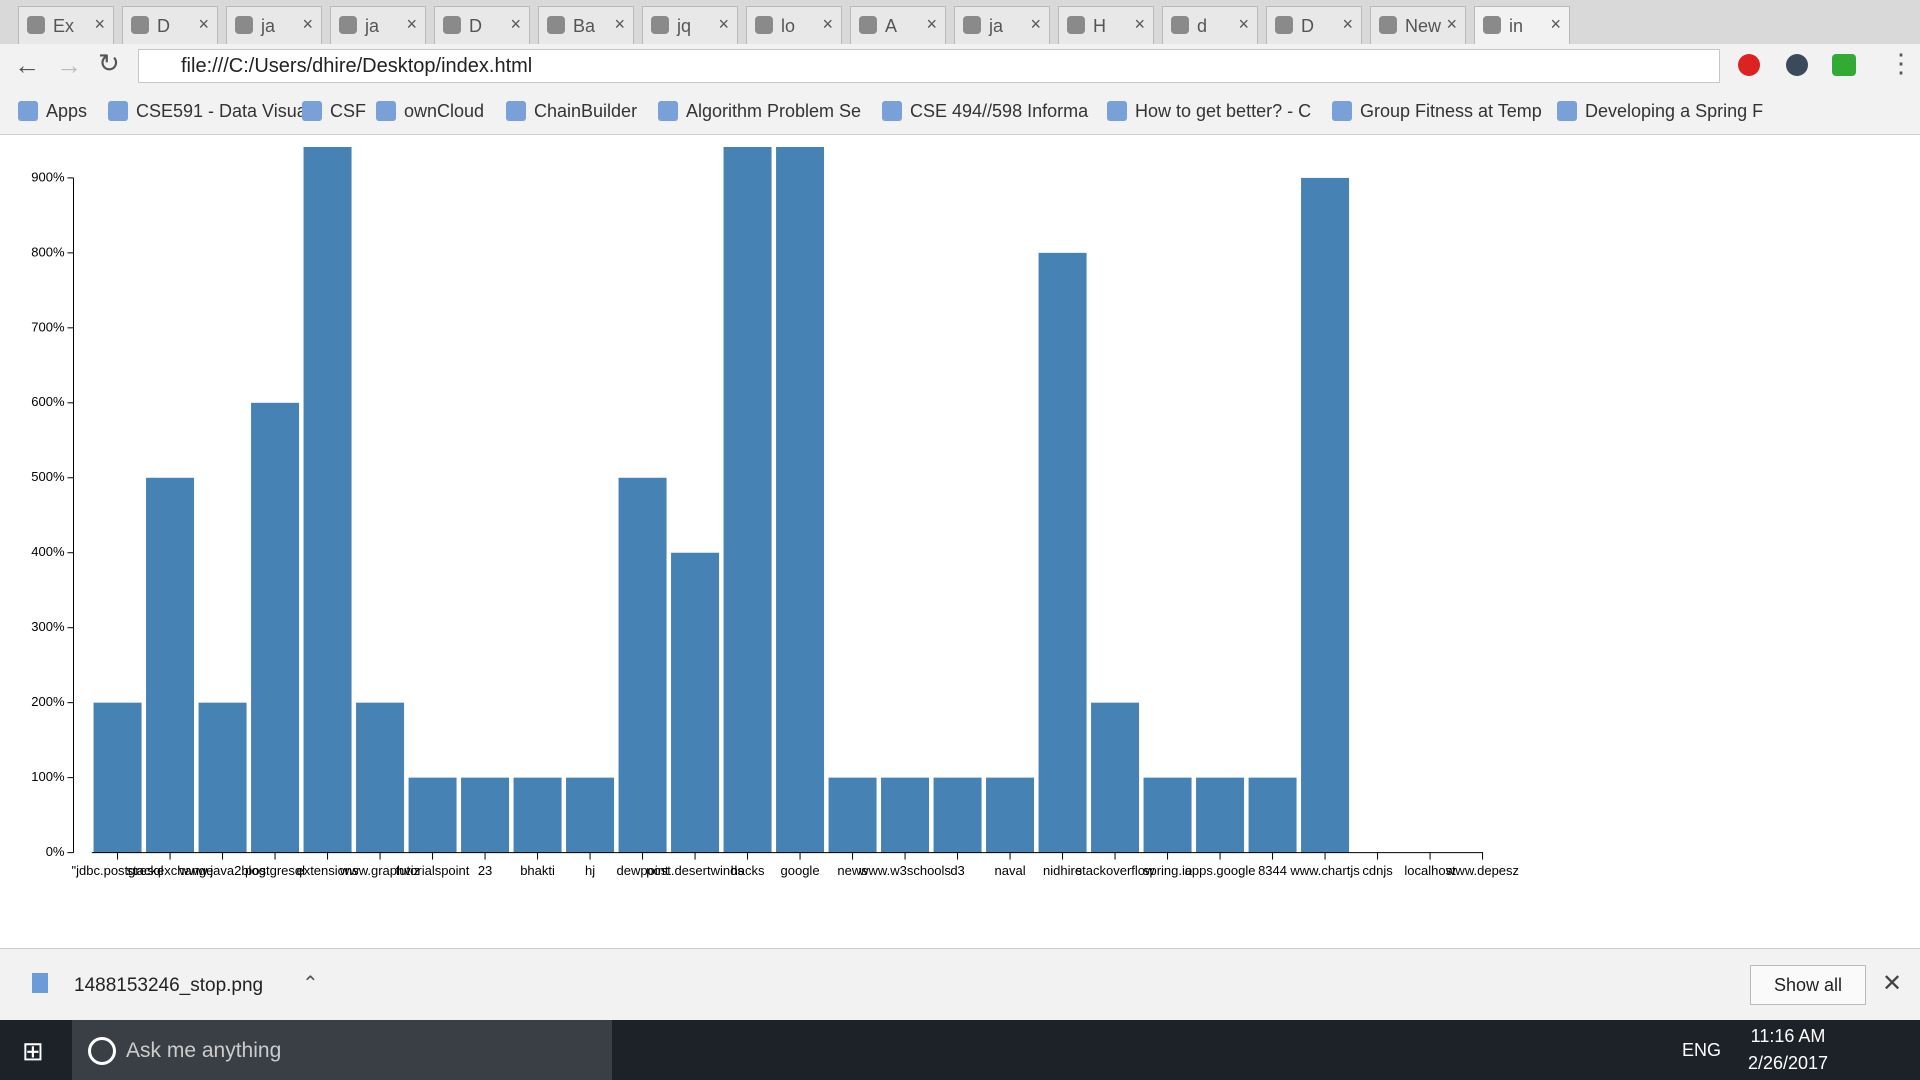 The image size is (1920, 1080). Describe the element at coordinates (1702, 1050) in the screenshot. I see `language: ENG` at that location.